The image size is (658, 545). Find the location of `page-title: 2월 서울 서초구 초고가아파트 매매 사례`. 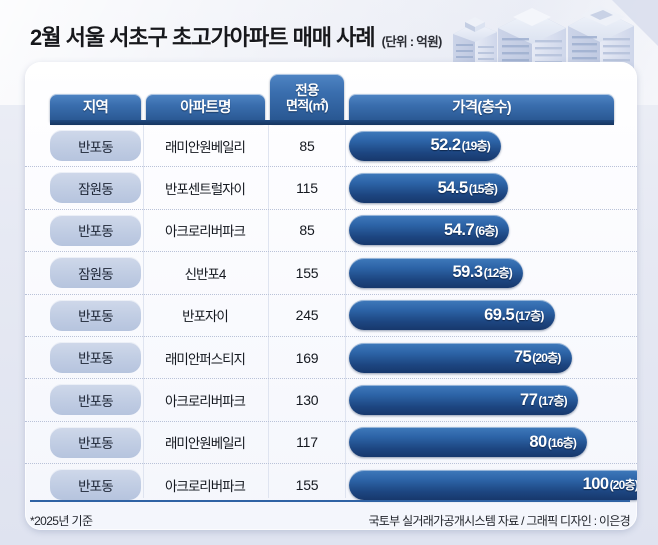

page-title: 2월 서울 서초구 초고가아파트 매매 사례 is located at coordinates (203, 37).